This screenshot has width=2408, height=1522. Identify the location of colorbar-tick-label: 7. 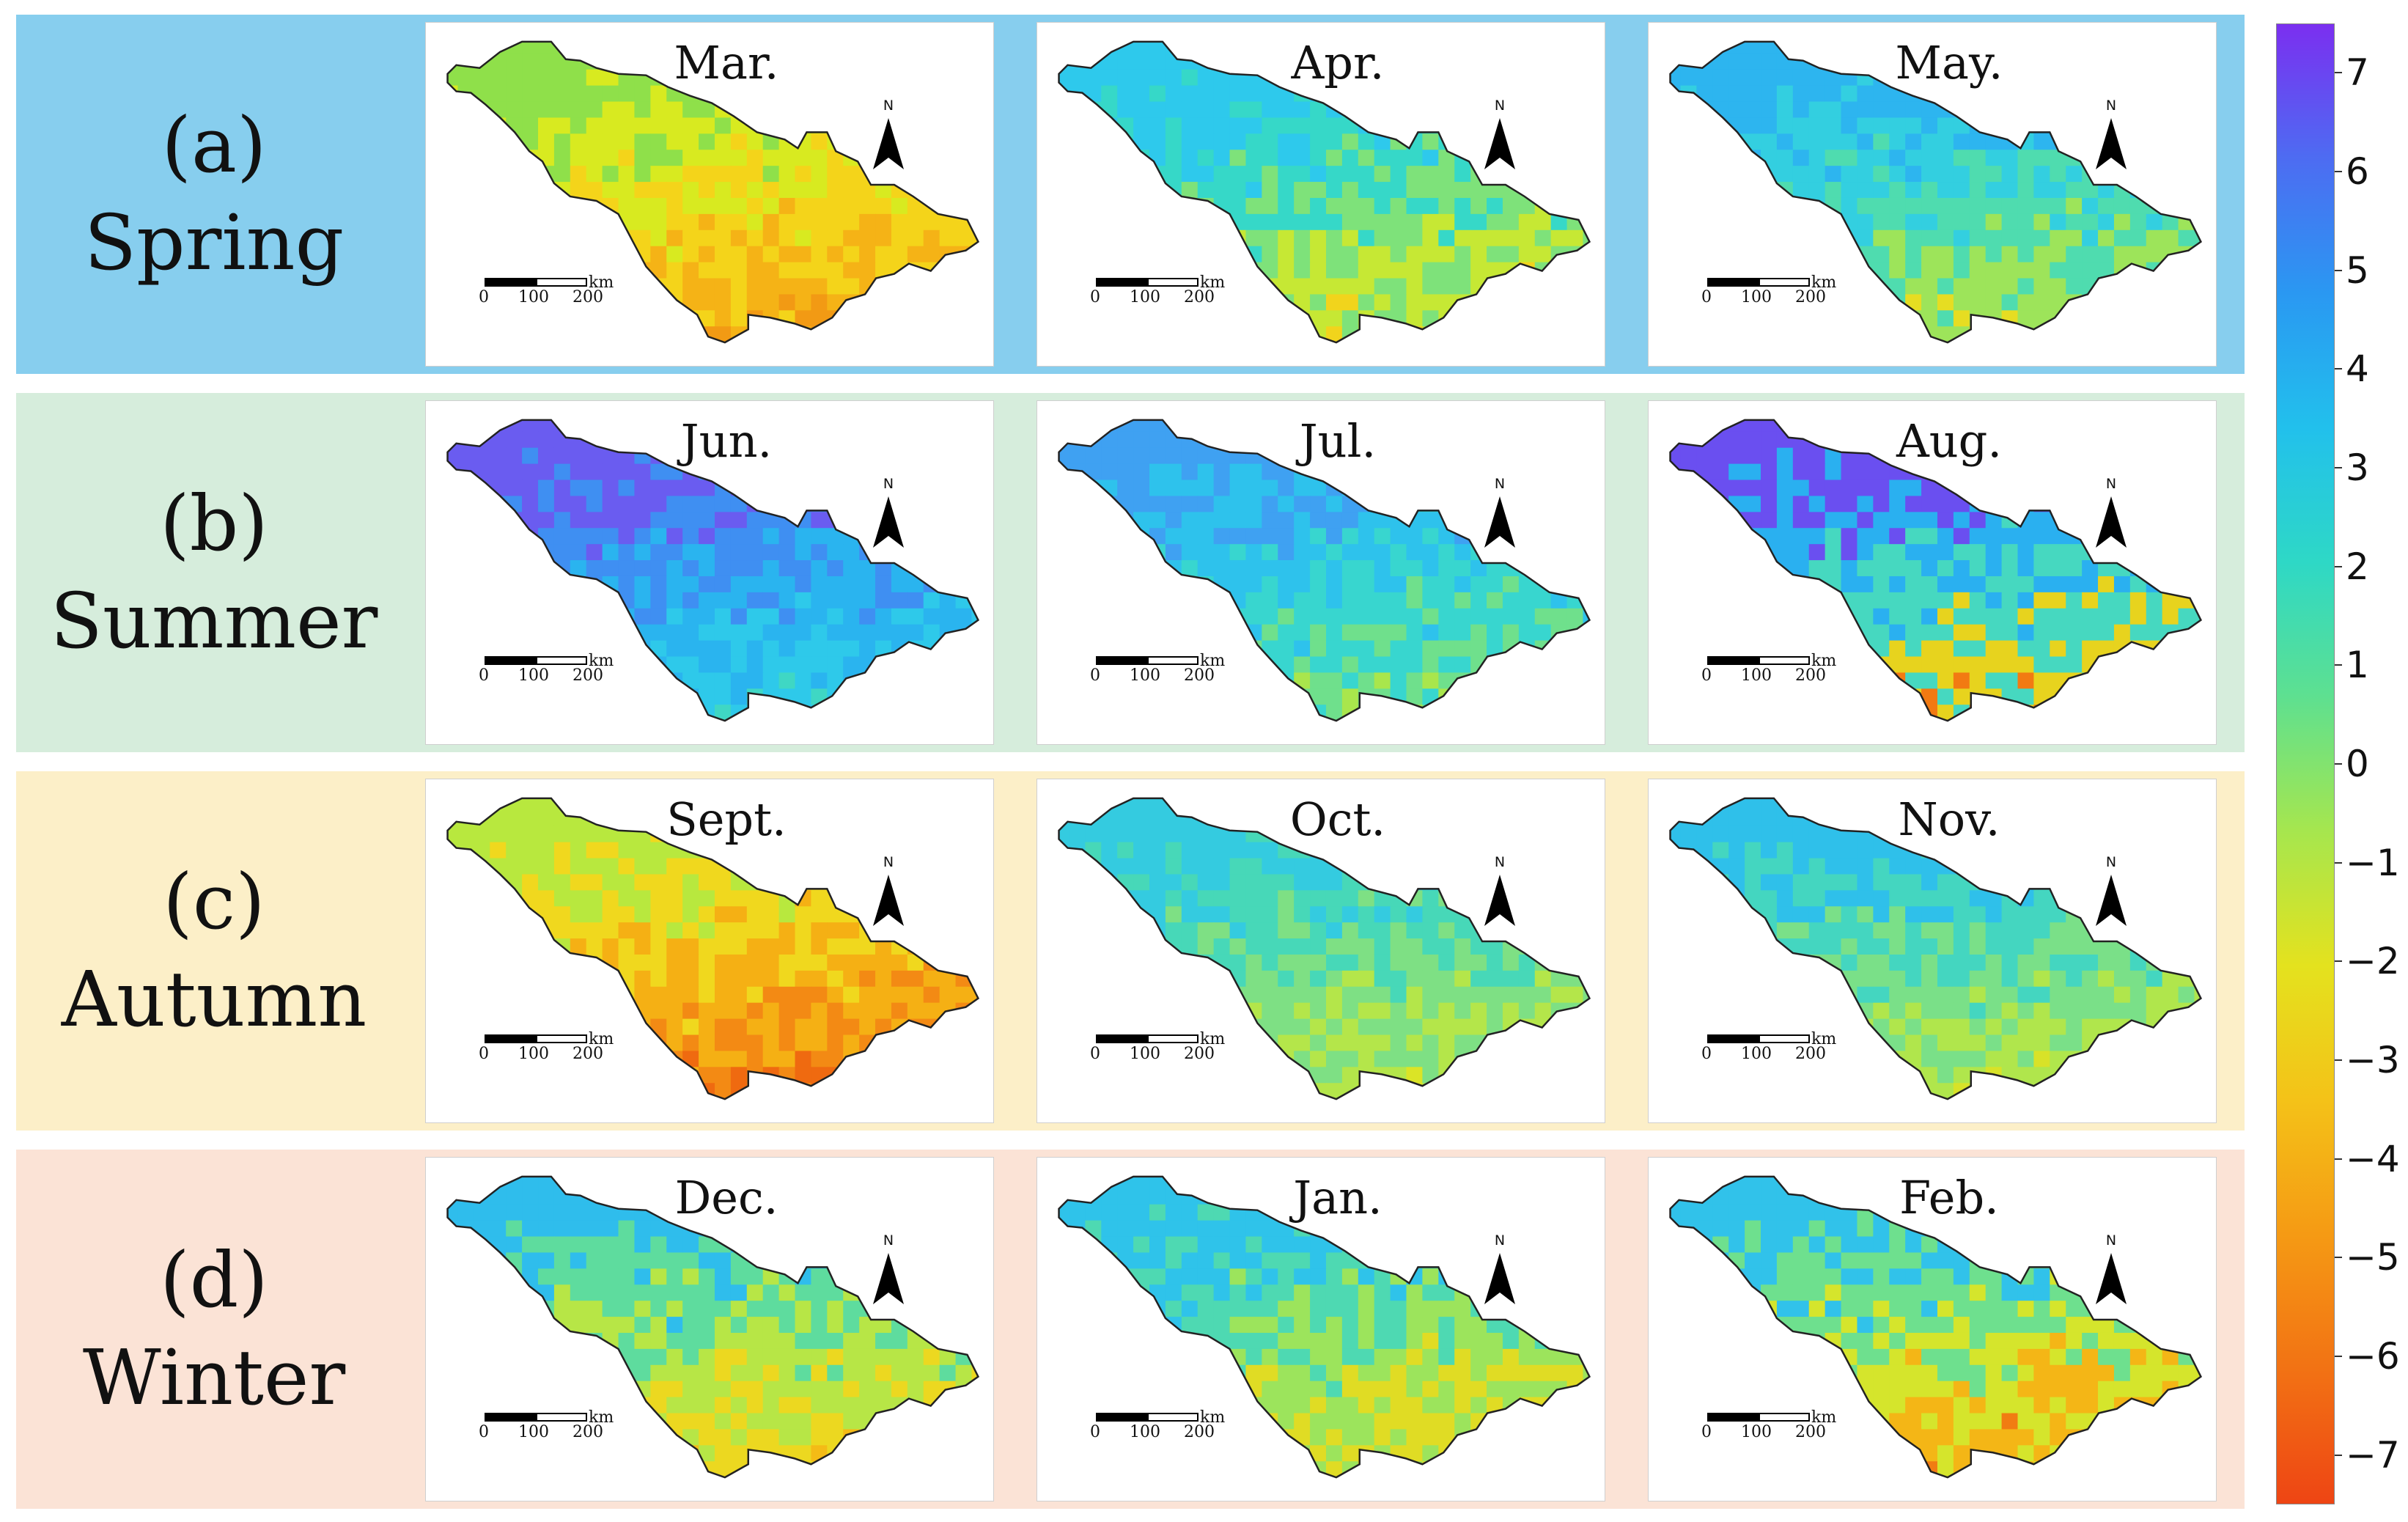
(2357, 73).